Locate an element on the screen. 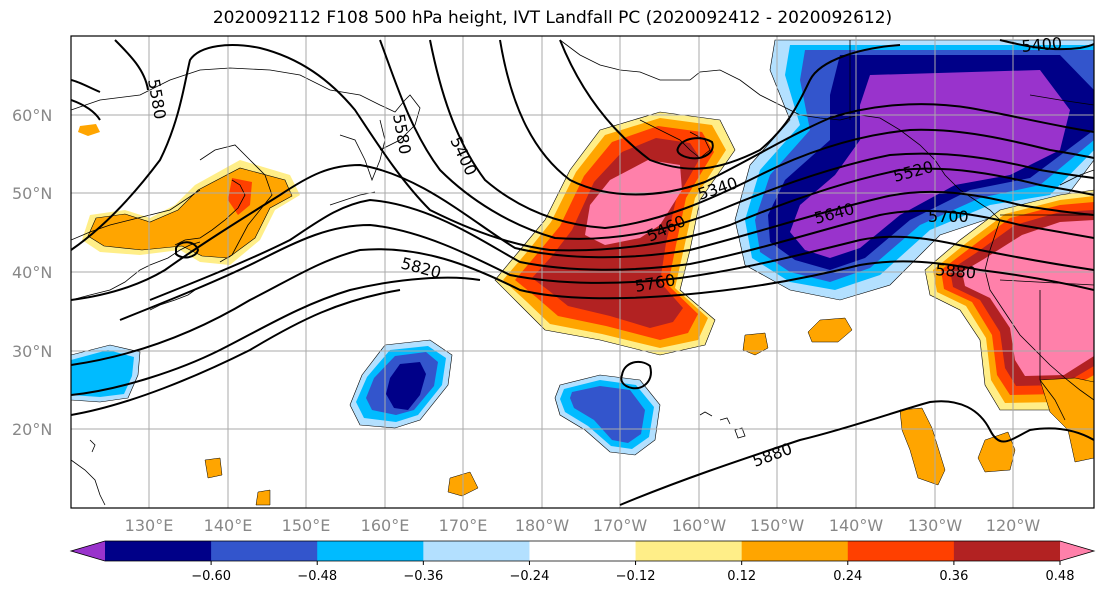 This screenshot has width=1105, height=601. colorbar-segments is located at coordinates (582, 551).